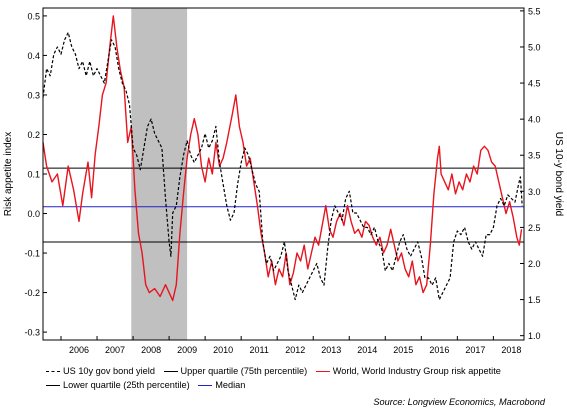 The height and width of the screenshot is (416, 567). Describe the element at coordinates (534, 156) in the screenshot. I see `right-tick-label-4: 3.5` at that location.